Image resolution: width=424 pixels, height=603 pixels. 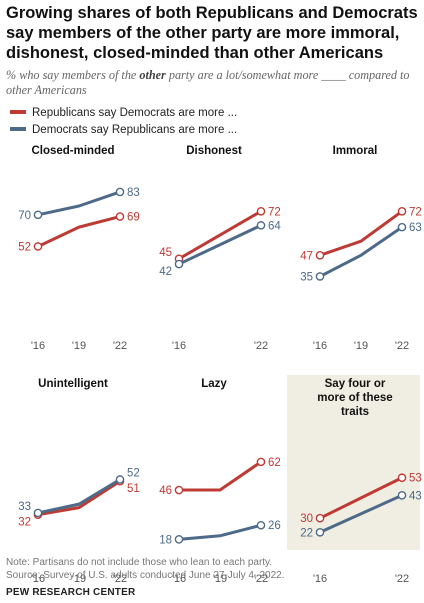 What do you see at coordinates (306, 519) in the screenshot?
I see `data-value-label: 30` at bounding box center [306, 519].